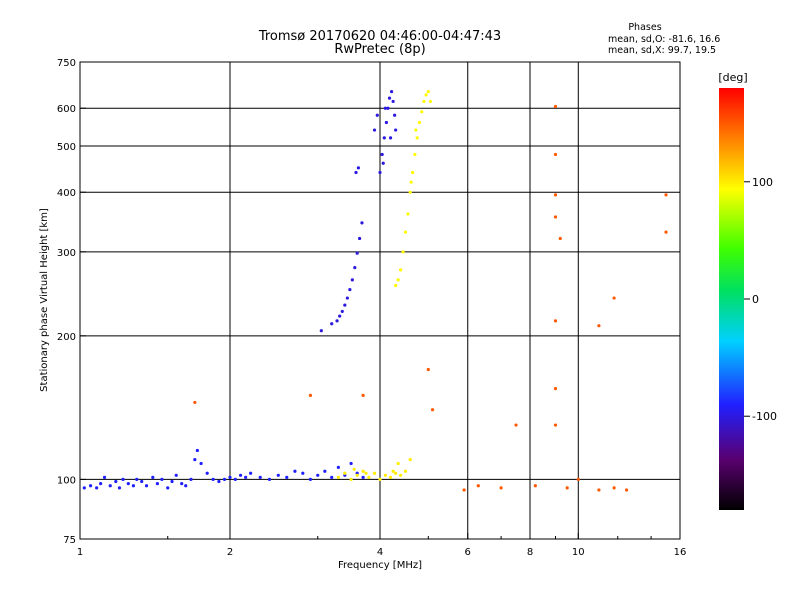 The image size is (800, 600). Describe the element at coordinates (664, 39) in the screenshot. I see `phase-stats-o: mean, sd,O: -81.6, 16.6` at that location.